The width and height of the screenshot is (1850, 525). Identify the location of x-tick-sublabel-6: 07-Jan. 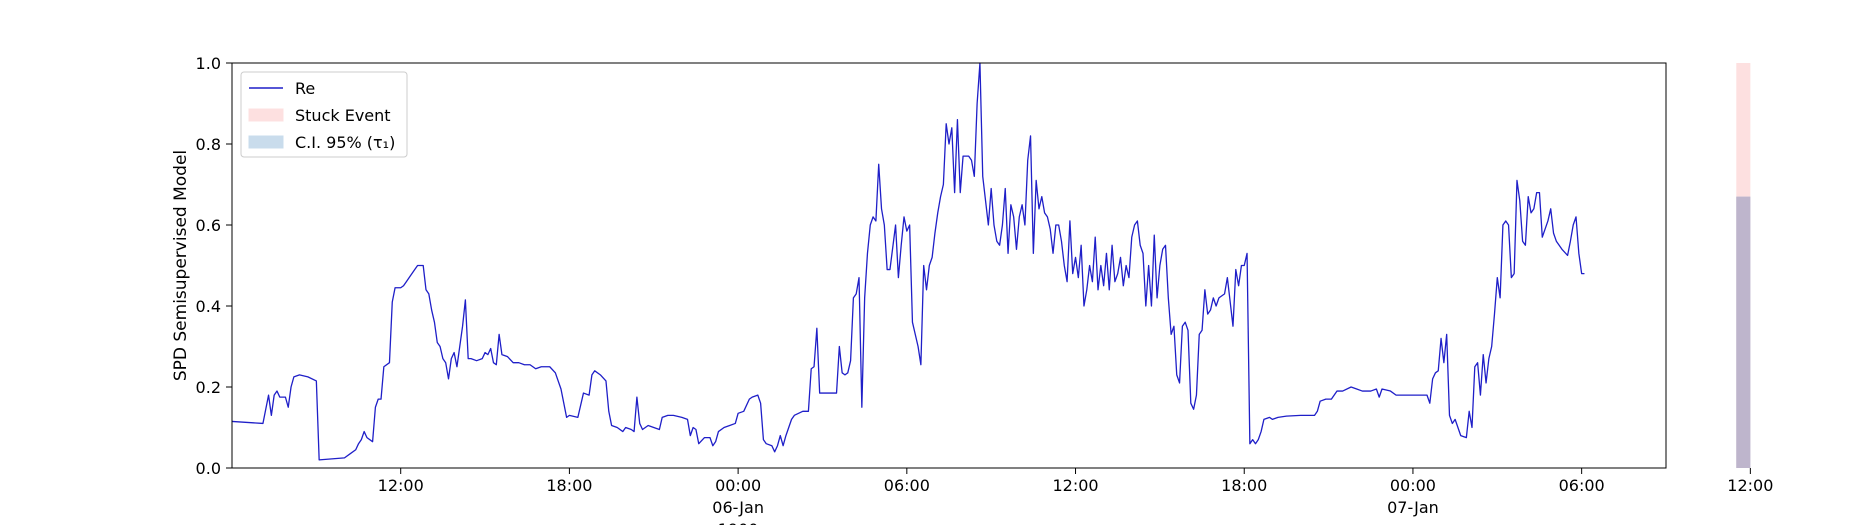
(1413, 507).